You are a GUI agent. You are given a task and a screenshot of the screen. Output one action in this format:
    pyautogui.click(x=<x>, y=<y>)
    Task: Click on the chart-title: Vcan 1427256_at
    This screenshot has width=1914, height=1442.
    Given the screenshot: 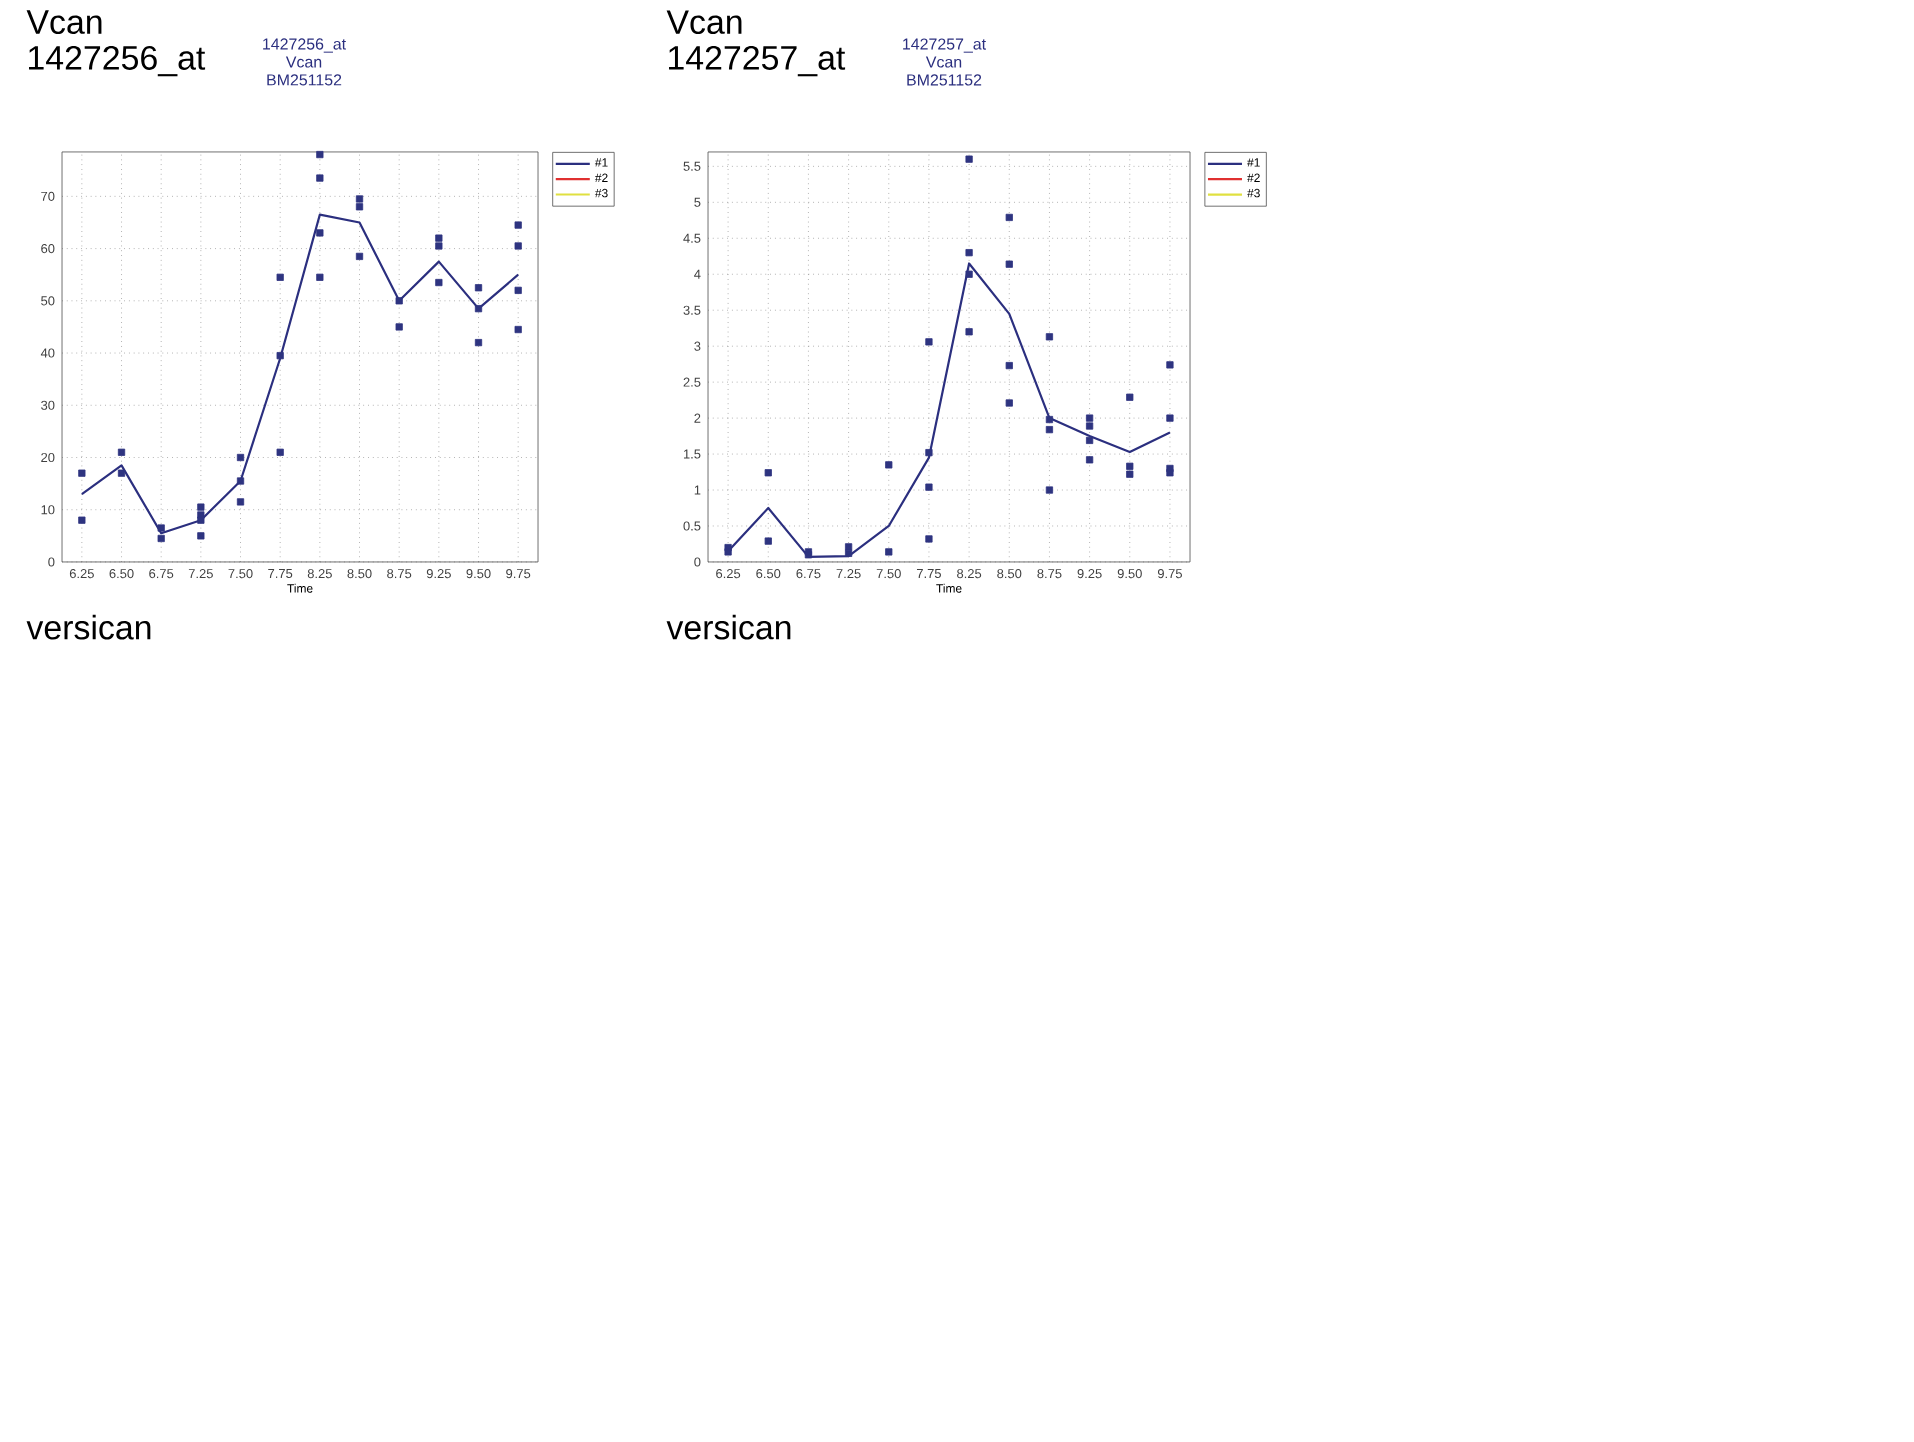 What is the action you would take?
    pyautogui.click(x=116, y=43)
    